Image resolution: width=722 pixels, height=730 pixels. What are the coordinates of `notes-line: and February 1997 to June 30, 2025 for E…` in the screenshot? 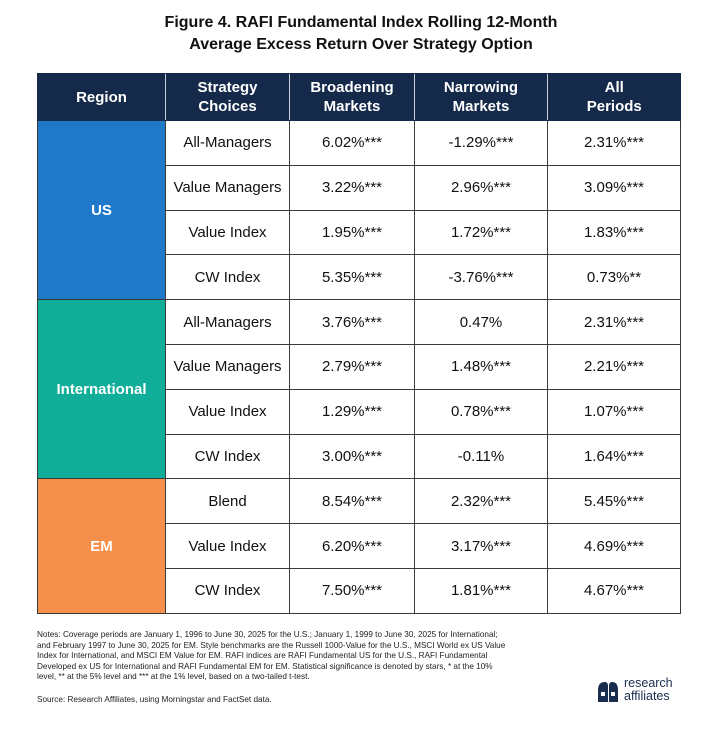 It's located at (271, 645).